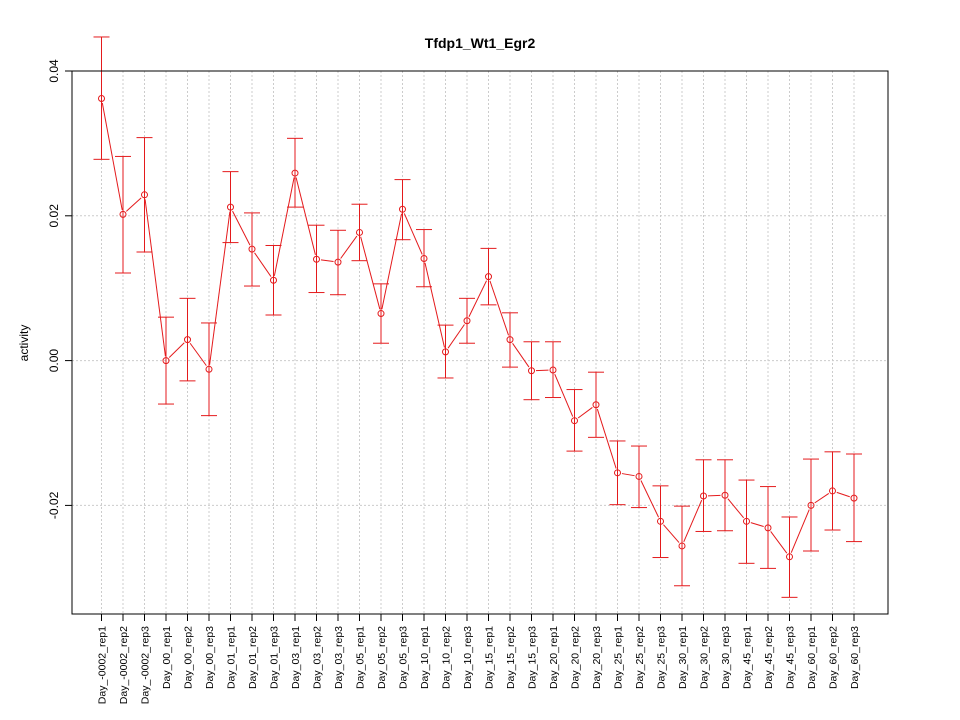 This screenshot has width=960, height=720. What do you see at coordinates (533, 657) in the screenshot?
I see `x-tick-label: Day_15_rep3` at bounding box center [533, 657].